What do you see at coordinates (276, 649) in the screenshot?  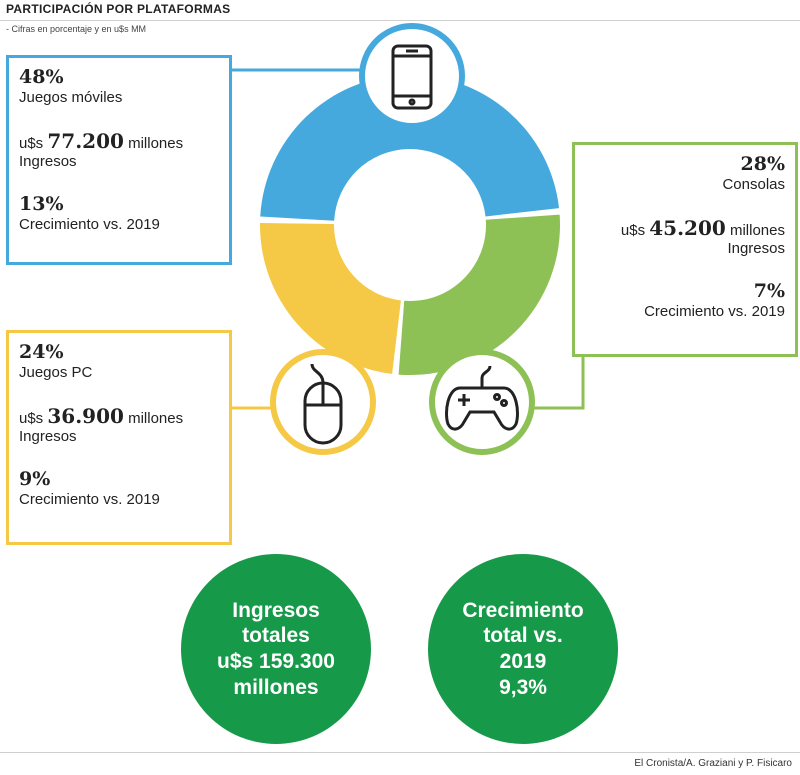 I see `total-revenue-circle: Ingresos totales u$s 159.300 millones` at bounding box center [276, 649].